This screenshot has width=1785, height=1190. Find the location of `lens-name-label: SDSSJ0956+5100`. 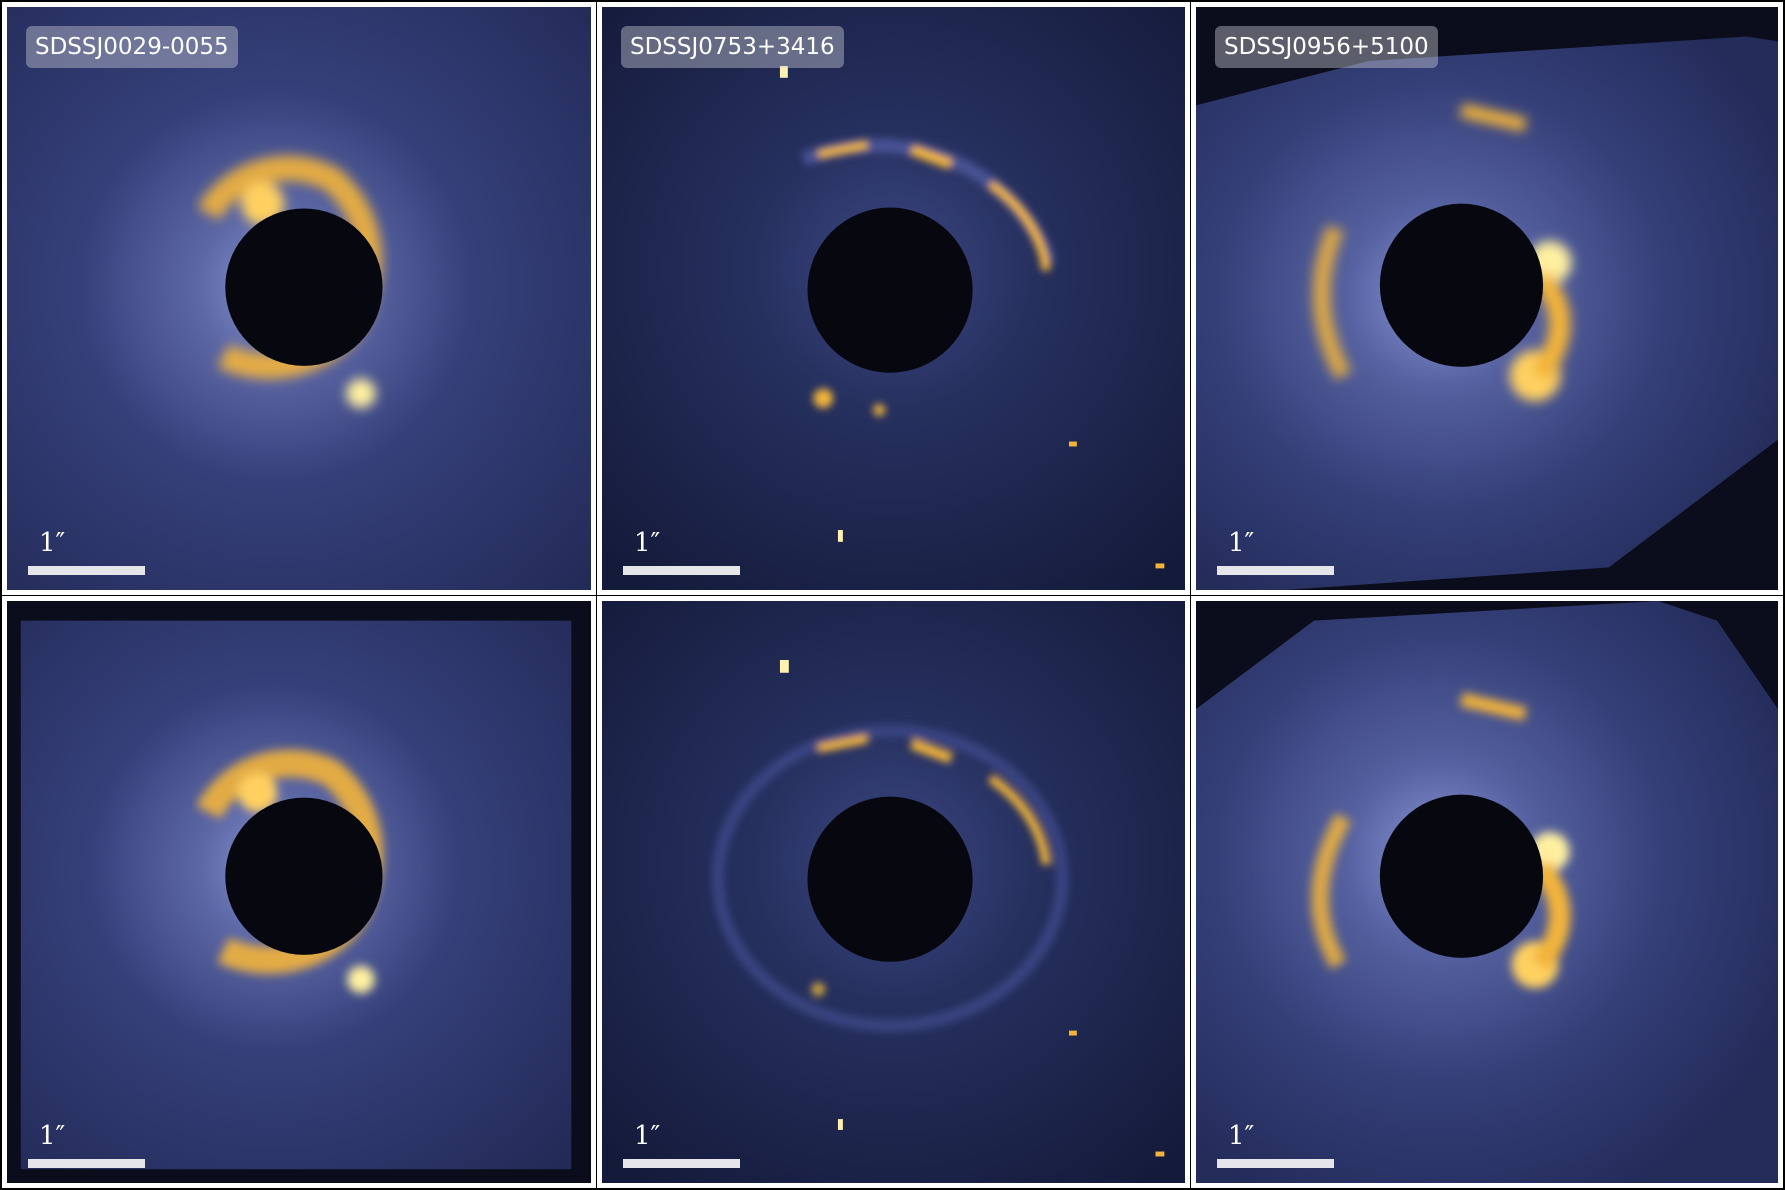

lens-name-label: SDSSJ0956+5100 is located at coordinates (1326, 47).